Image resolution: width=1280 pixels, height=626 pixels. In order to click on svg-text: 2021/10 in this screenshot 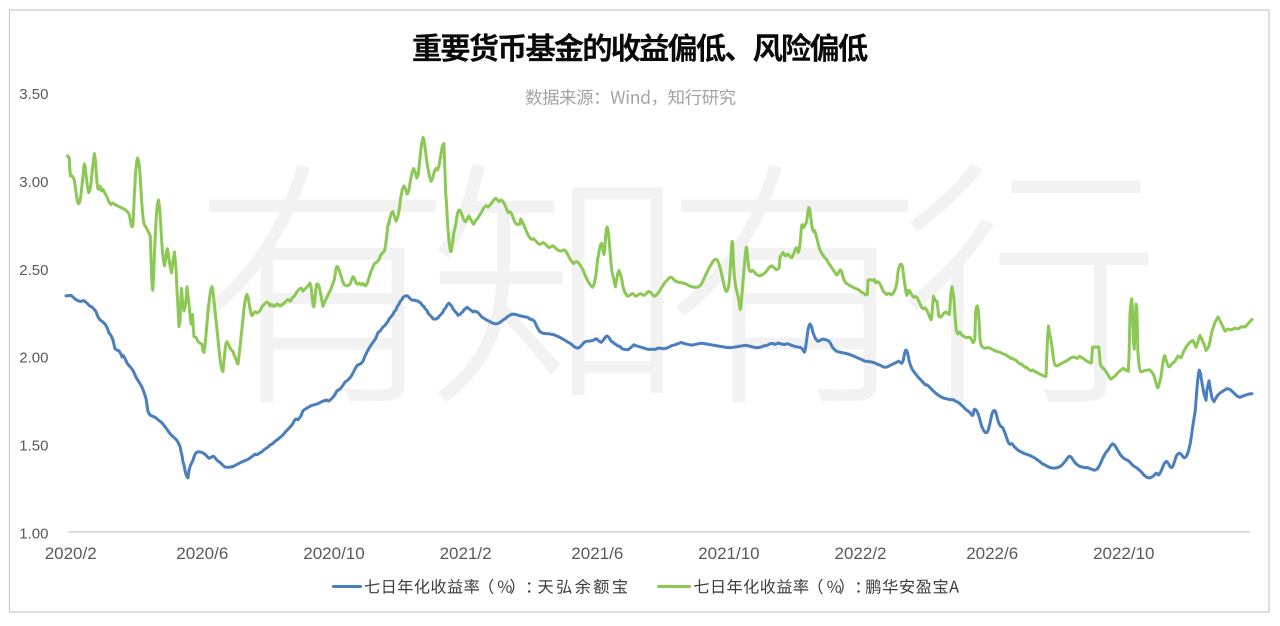, I will do `click(728, 553)`.